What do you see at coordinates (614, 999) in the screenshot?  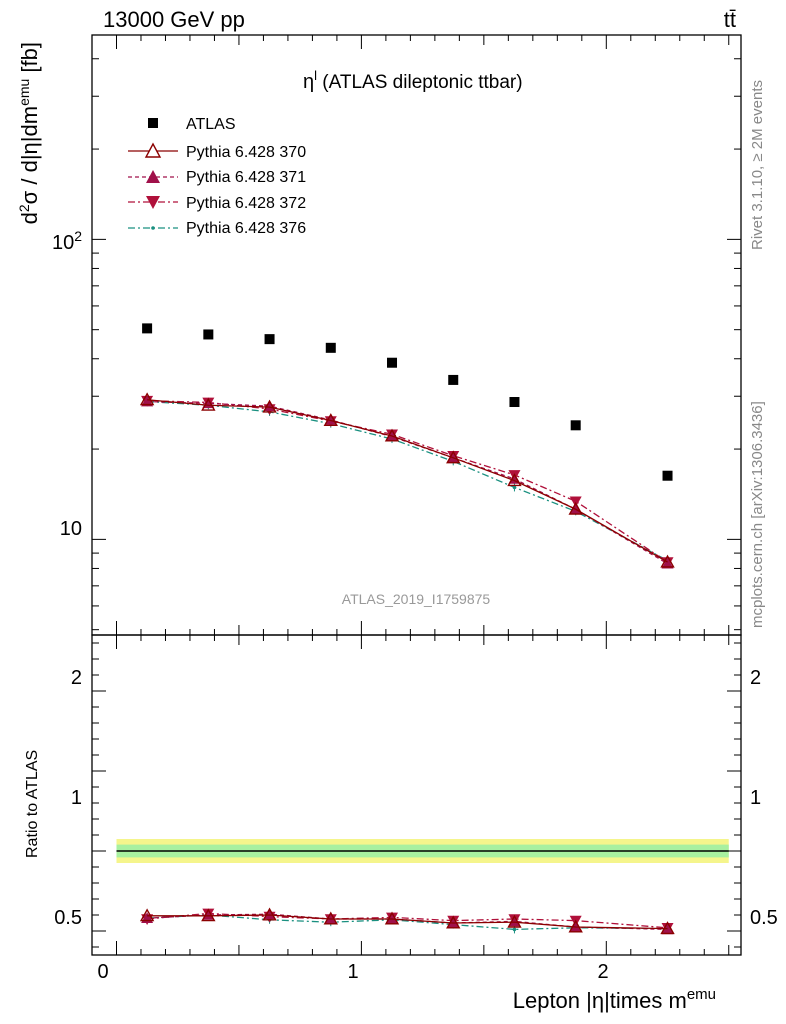 I see `x-axis-label: Lepton |η|times memu` at bounding box center [614, 999].